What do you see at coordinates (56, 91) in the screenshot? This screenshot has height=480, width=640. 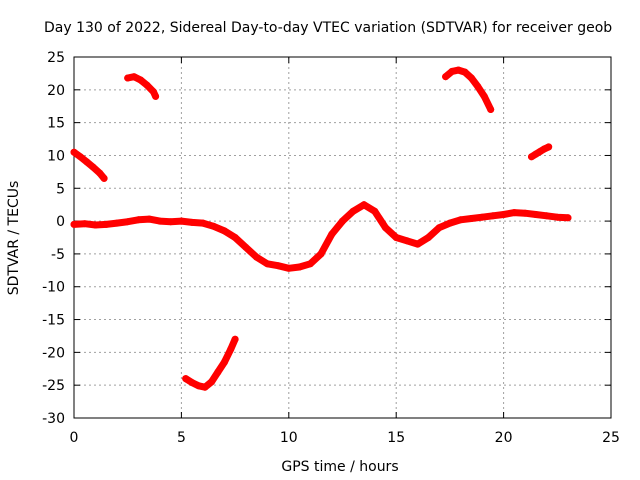 I see `y-tick-label: 20` at bounding box center [56, 91].